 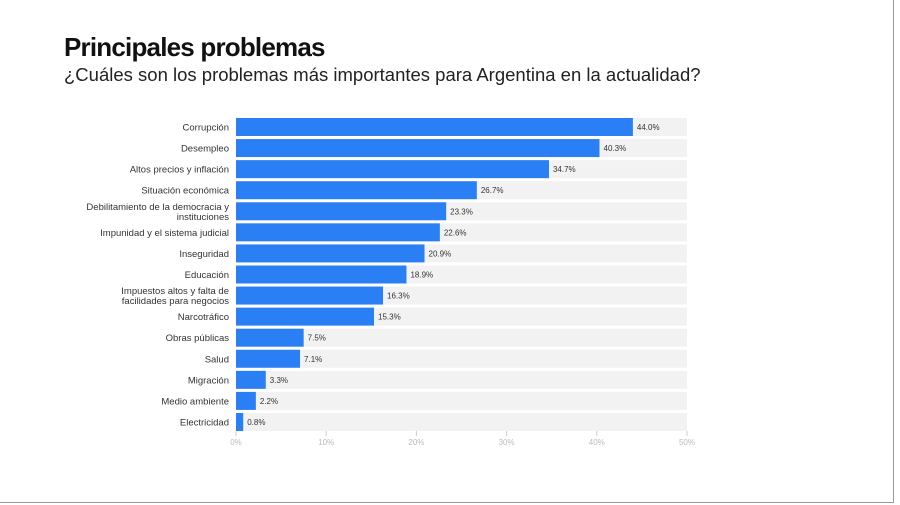 What do you see at coordinates (164, 233) in the screenshot?
I see `category-label: Impunidad y el sistema judicial` at bounding box center [164, 233].